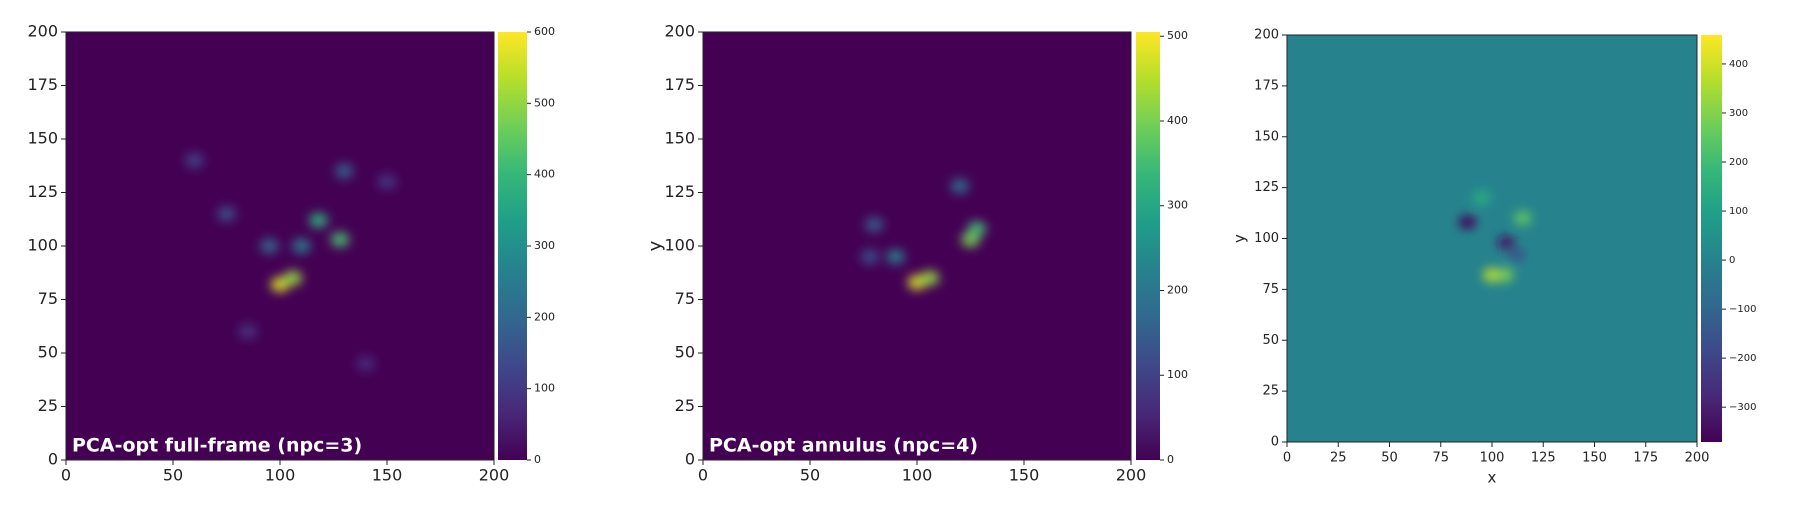 Image resolution: width=1804 pixels, height=526 pixels. What do you see at coordinates (1742, 309) in the screenshot?
I see `colorbar-tick-label: −100` at bounding box center [1742, 309].